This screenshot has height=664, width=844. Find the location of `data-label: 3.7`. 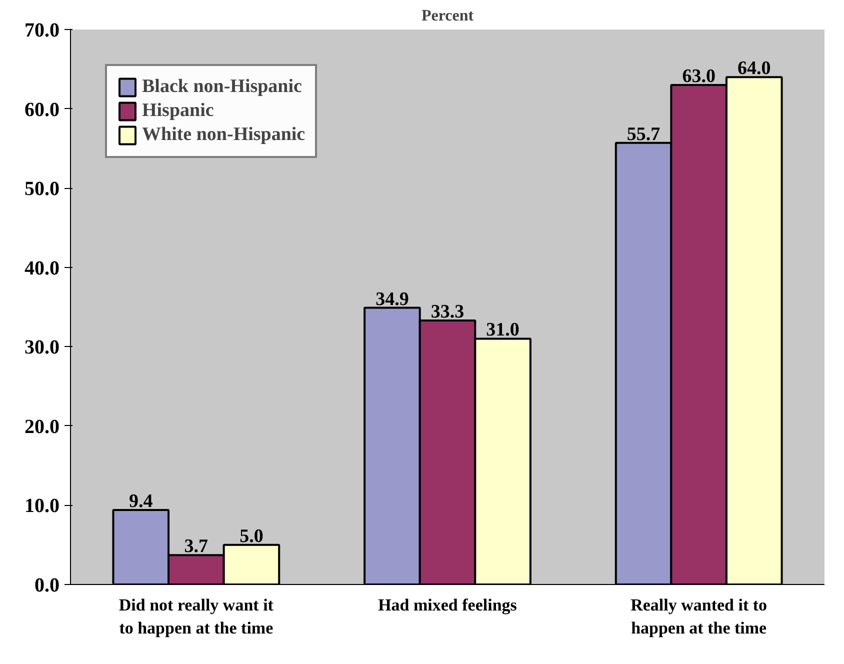

data-label: 3.7 is located at coordinates (196, 547).